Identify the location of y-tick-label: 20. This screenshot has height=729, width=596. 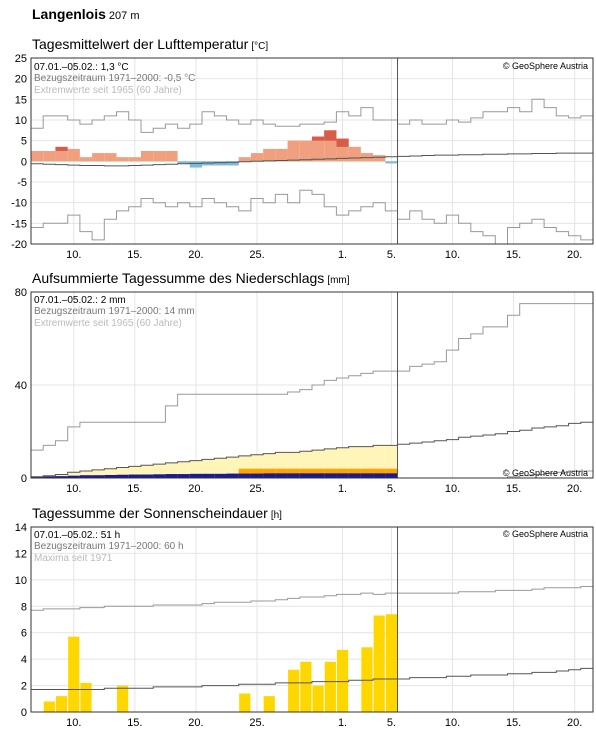
(21, 80).